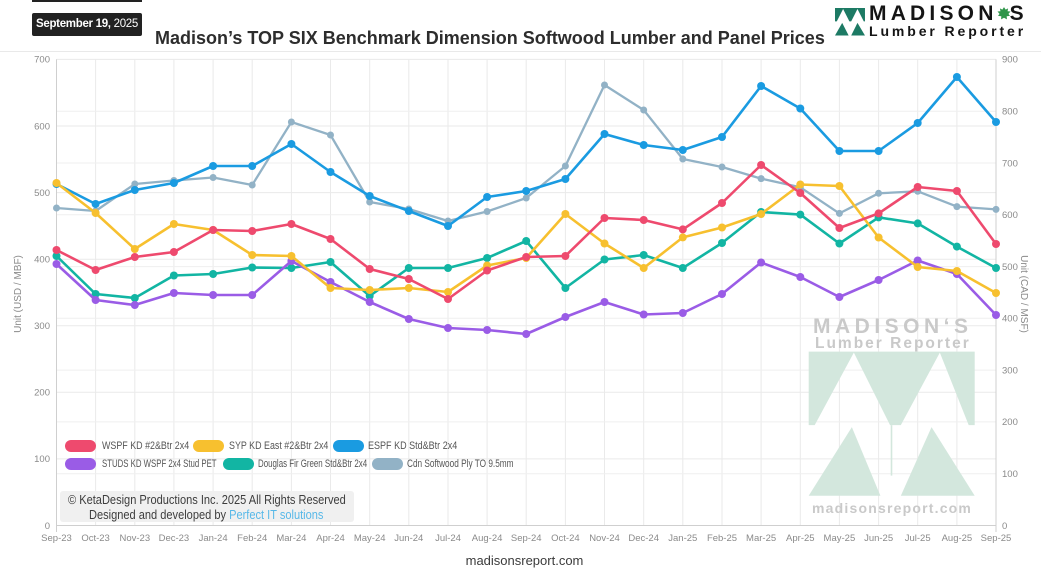  I want to click on svg-text: MADISON‘S, so click(893, 326).